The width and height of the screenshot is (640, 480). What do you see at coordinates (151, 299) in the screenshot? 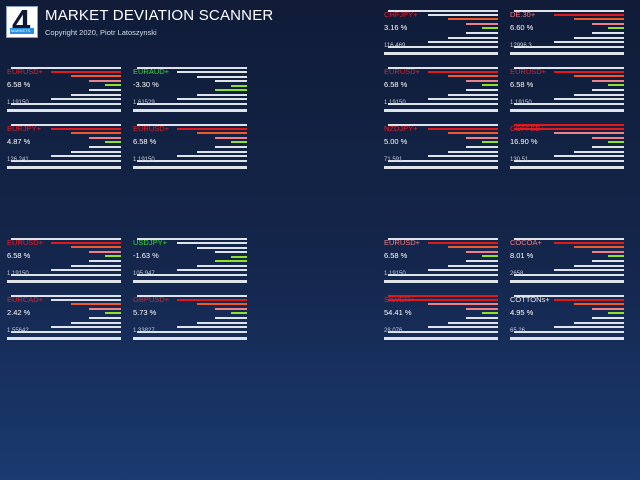
I see `instrument-symbol: GBPUSD+` at bounding box center [151, 299].